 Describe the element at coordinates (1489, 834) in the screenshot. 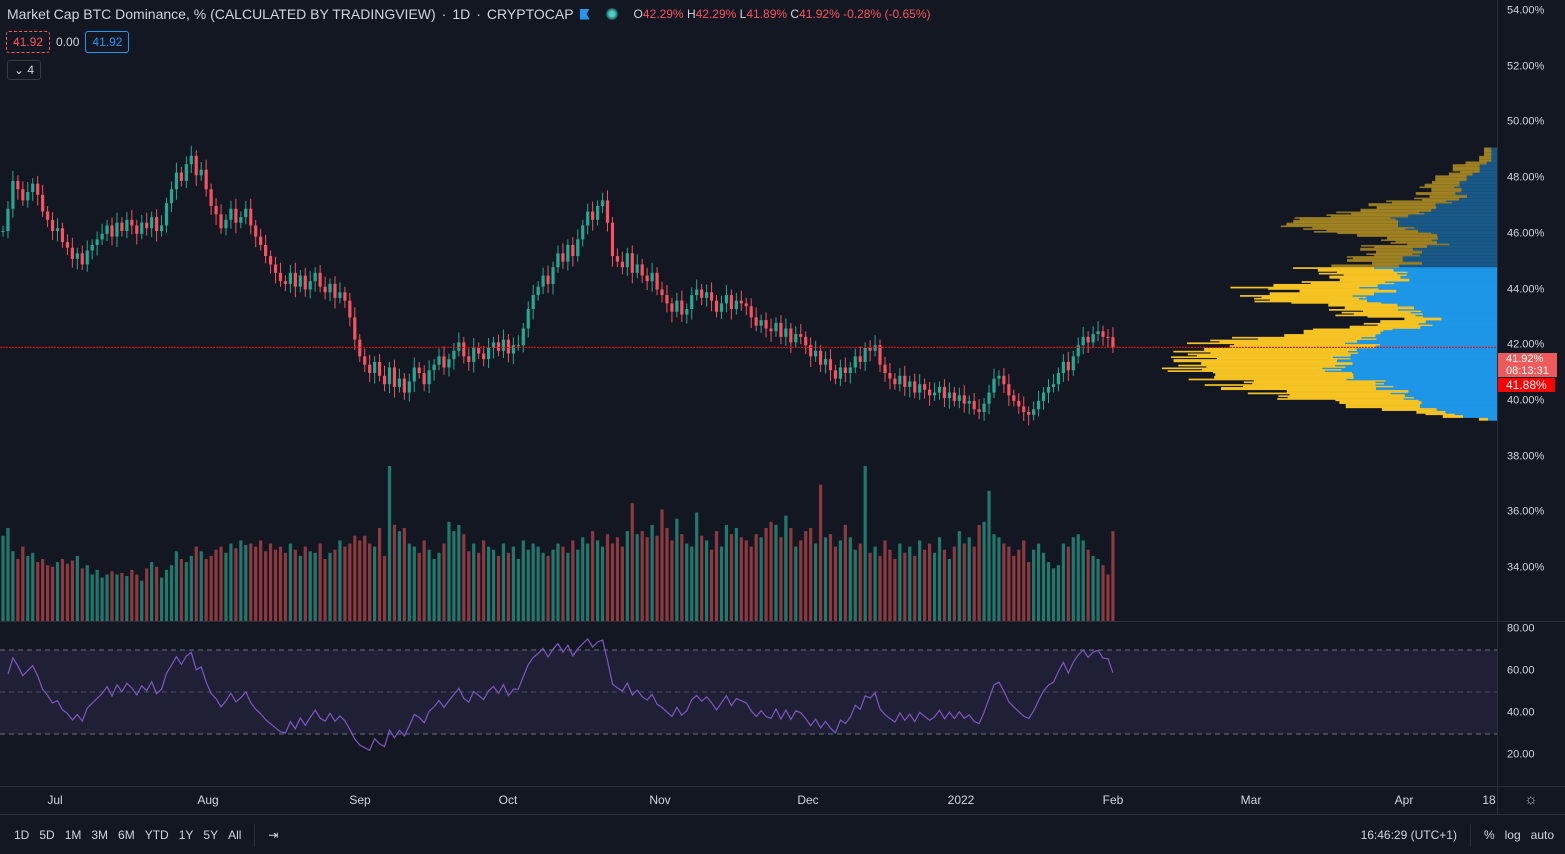

I see `percent-toggle: %` at that location.